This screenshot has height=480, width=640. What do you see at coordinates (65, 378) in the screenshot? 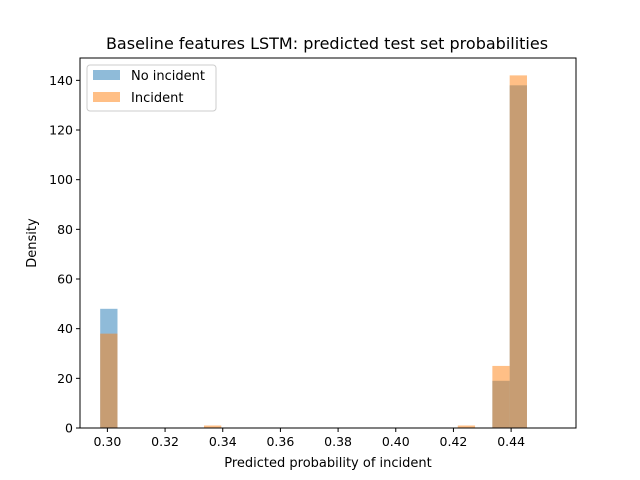
I see `y-tick-label: 20` at bounding box center [65, 378].